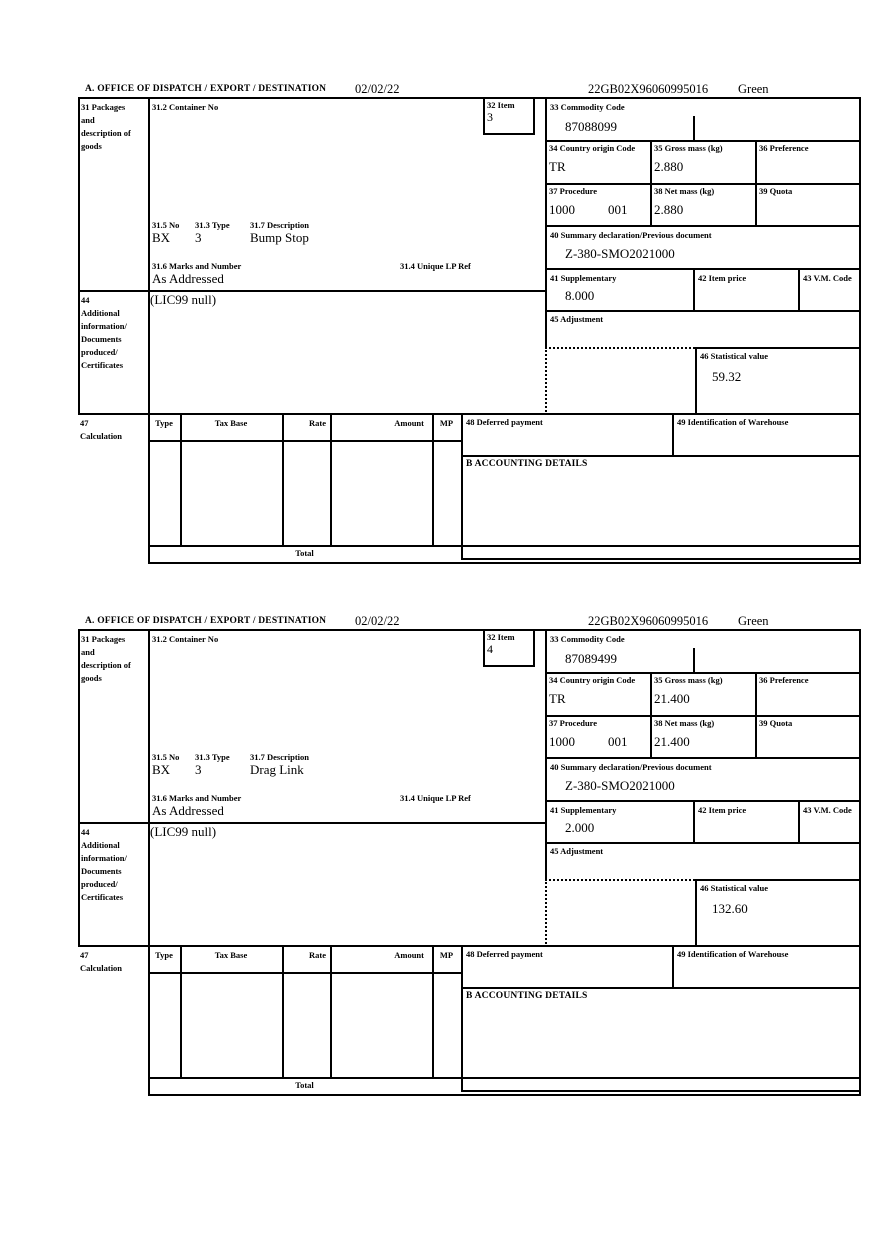  Describe the element at coordinates (727, 376) in the screenshot. I see `statistical-value: 59.32` at that location.